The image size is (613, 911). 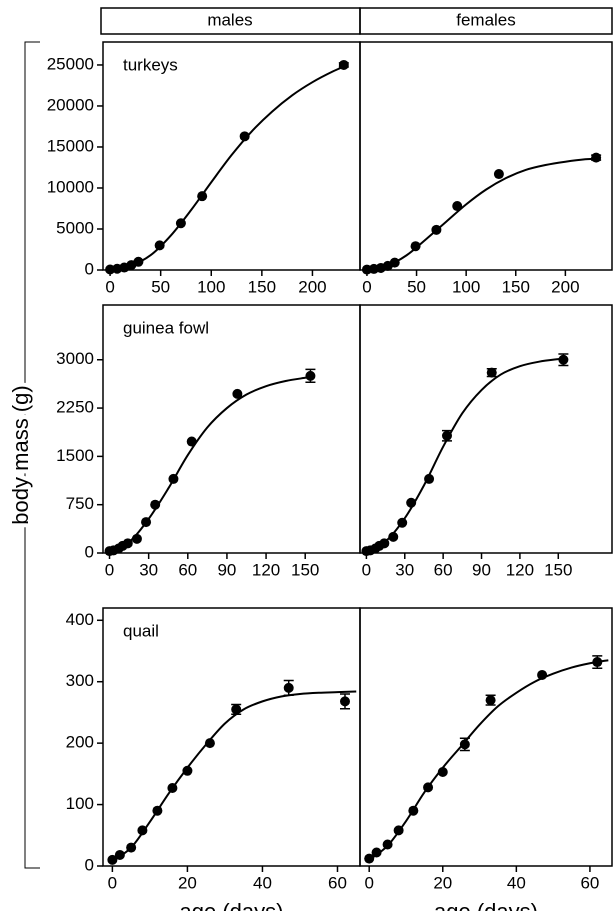 I want to click on y-tick-label: 300, so click(x=80, y=680).